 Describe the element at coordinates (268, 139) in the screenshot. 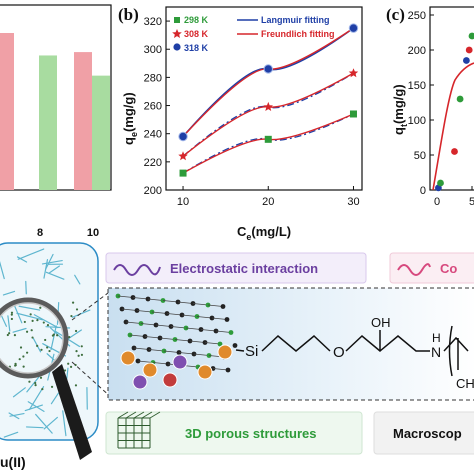

I see `point-298k` at that location.